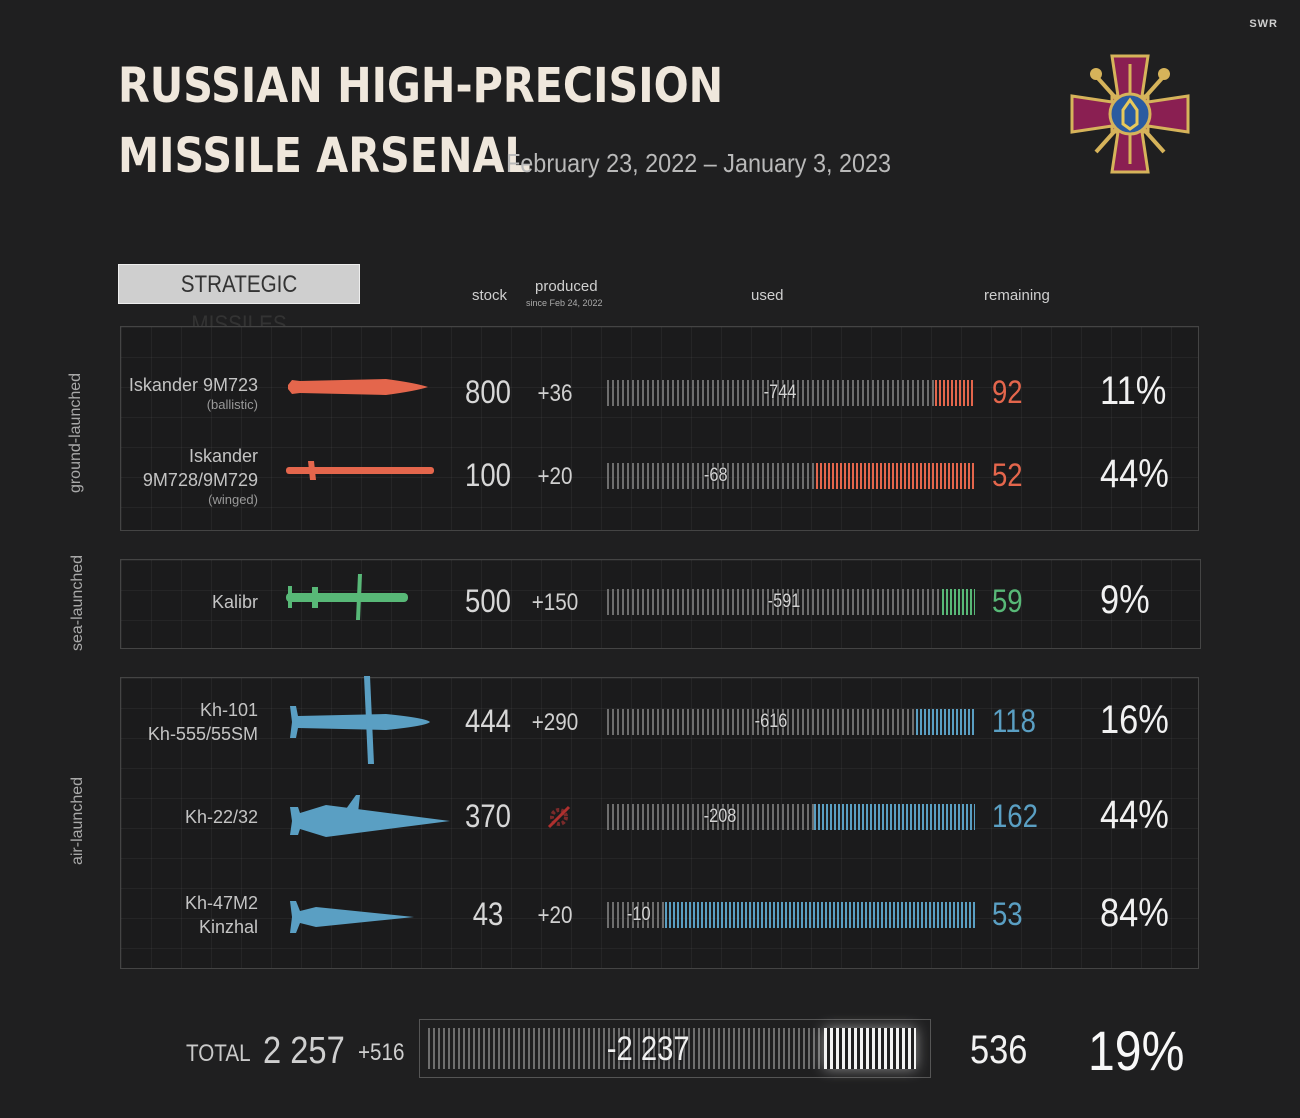 Image resolution: width=1300 pixels, height=1118 pixels. Describe the element at coordinates (488, 914) in the screenshot. I see `stock-value: 43` at that location.